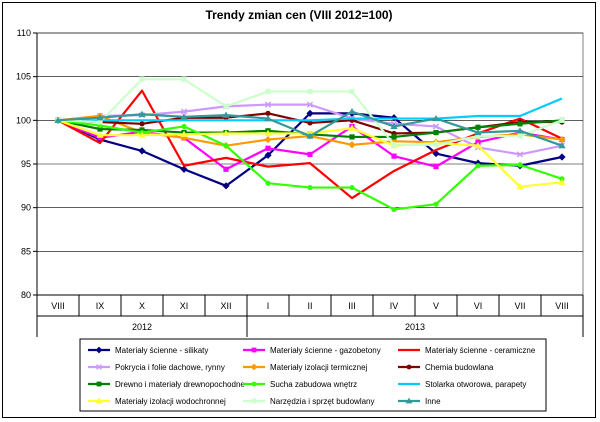 This screenshot has height=422, width=600. I want to click on legend-item: Materiały ścienne - silikaty, so click(148, 350).